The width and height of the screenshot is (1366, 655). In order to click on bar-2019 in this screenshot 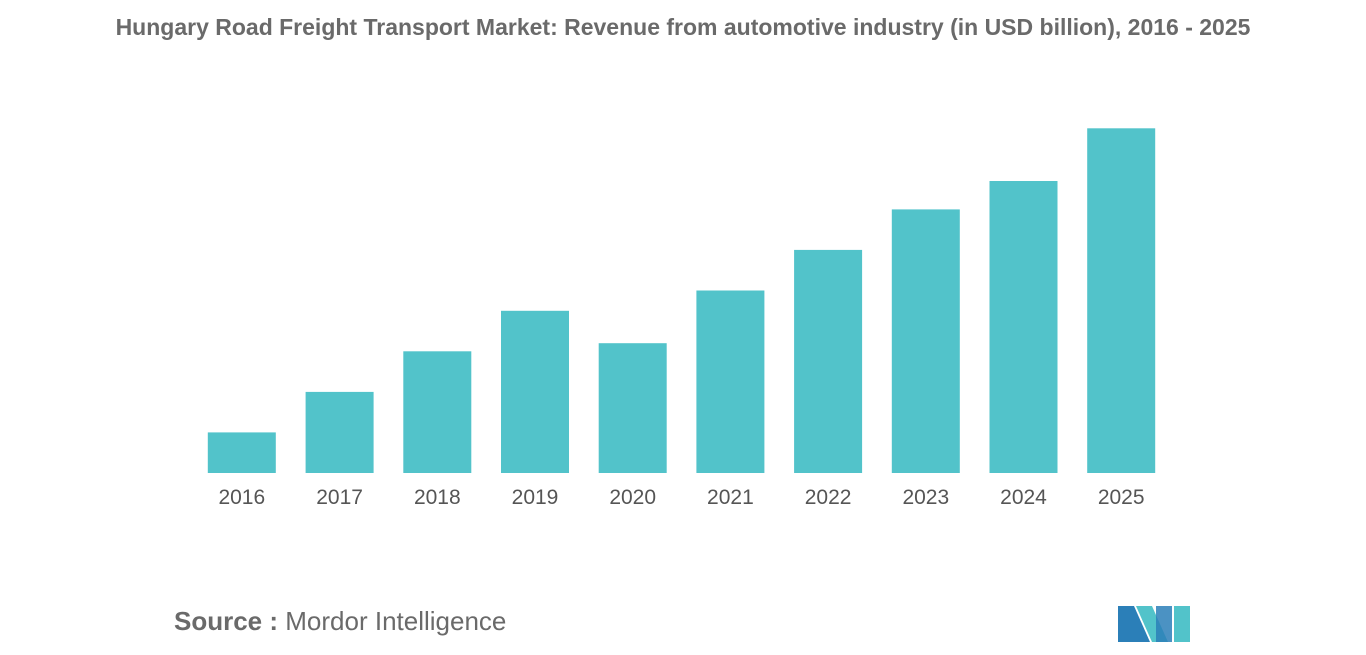, I will do `click(535, 391)`.